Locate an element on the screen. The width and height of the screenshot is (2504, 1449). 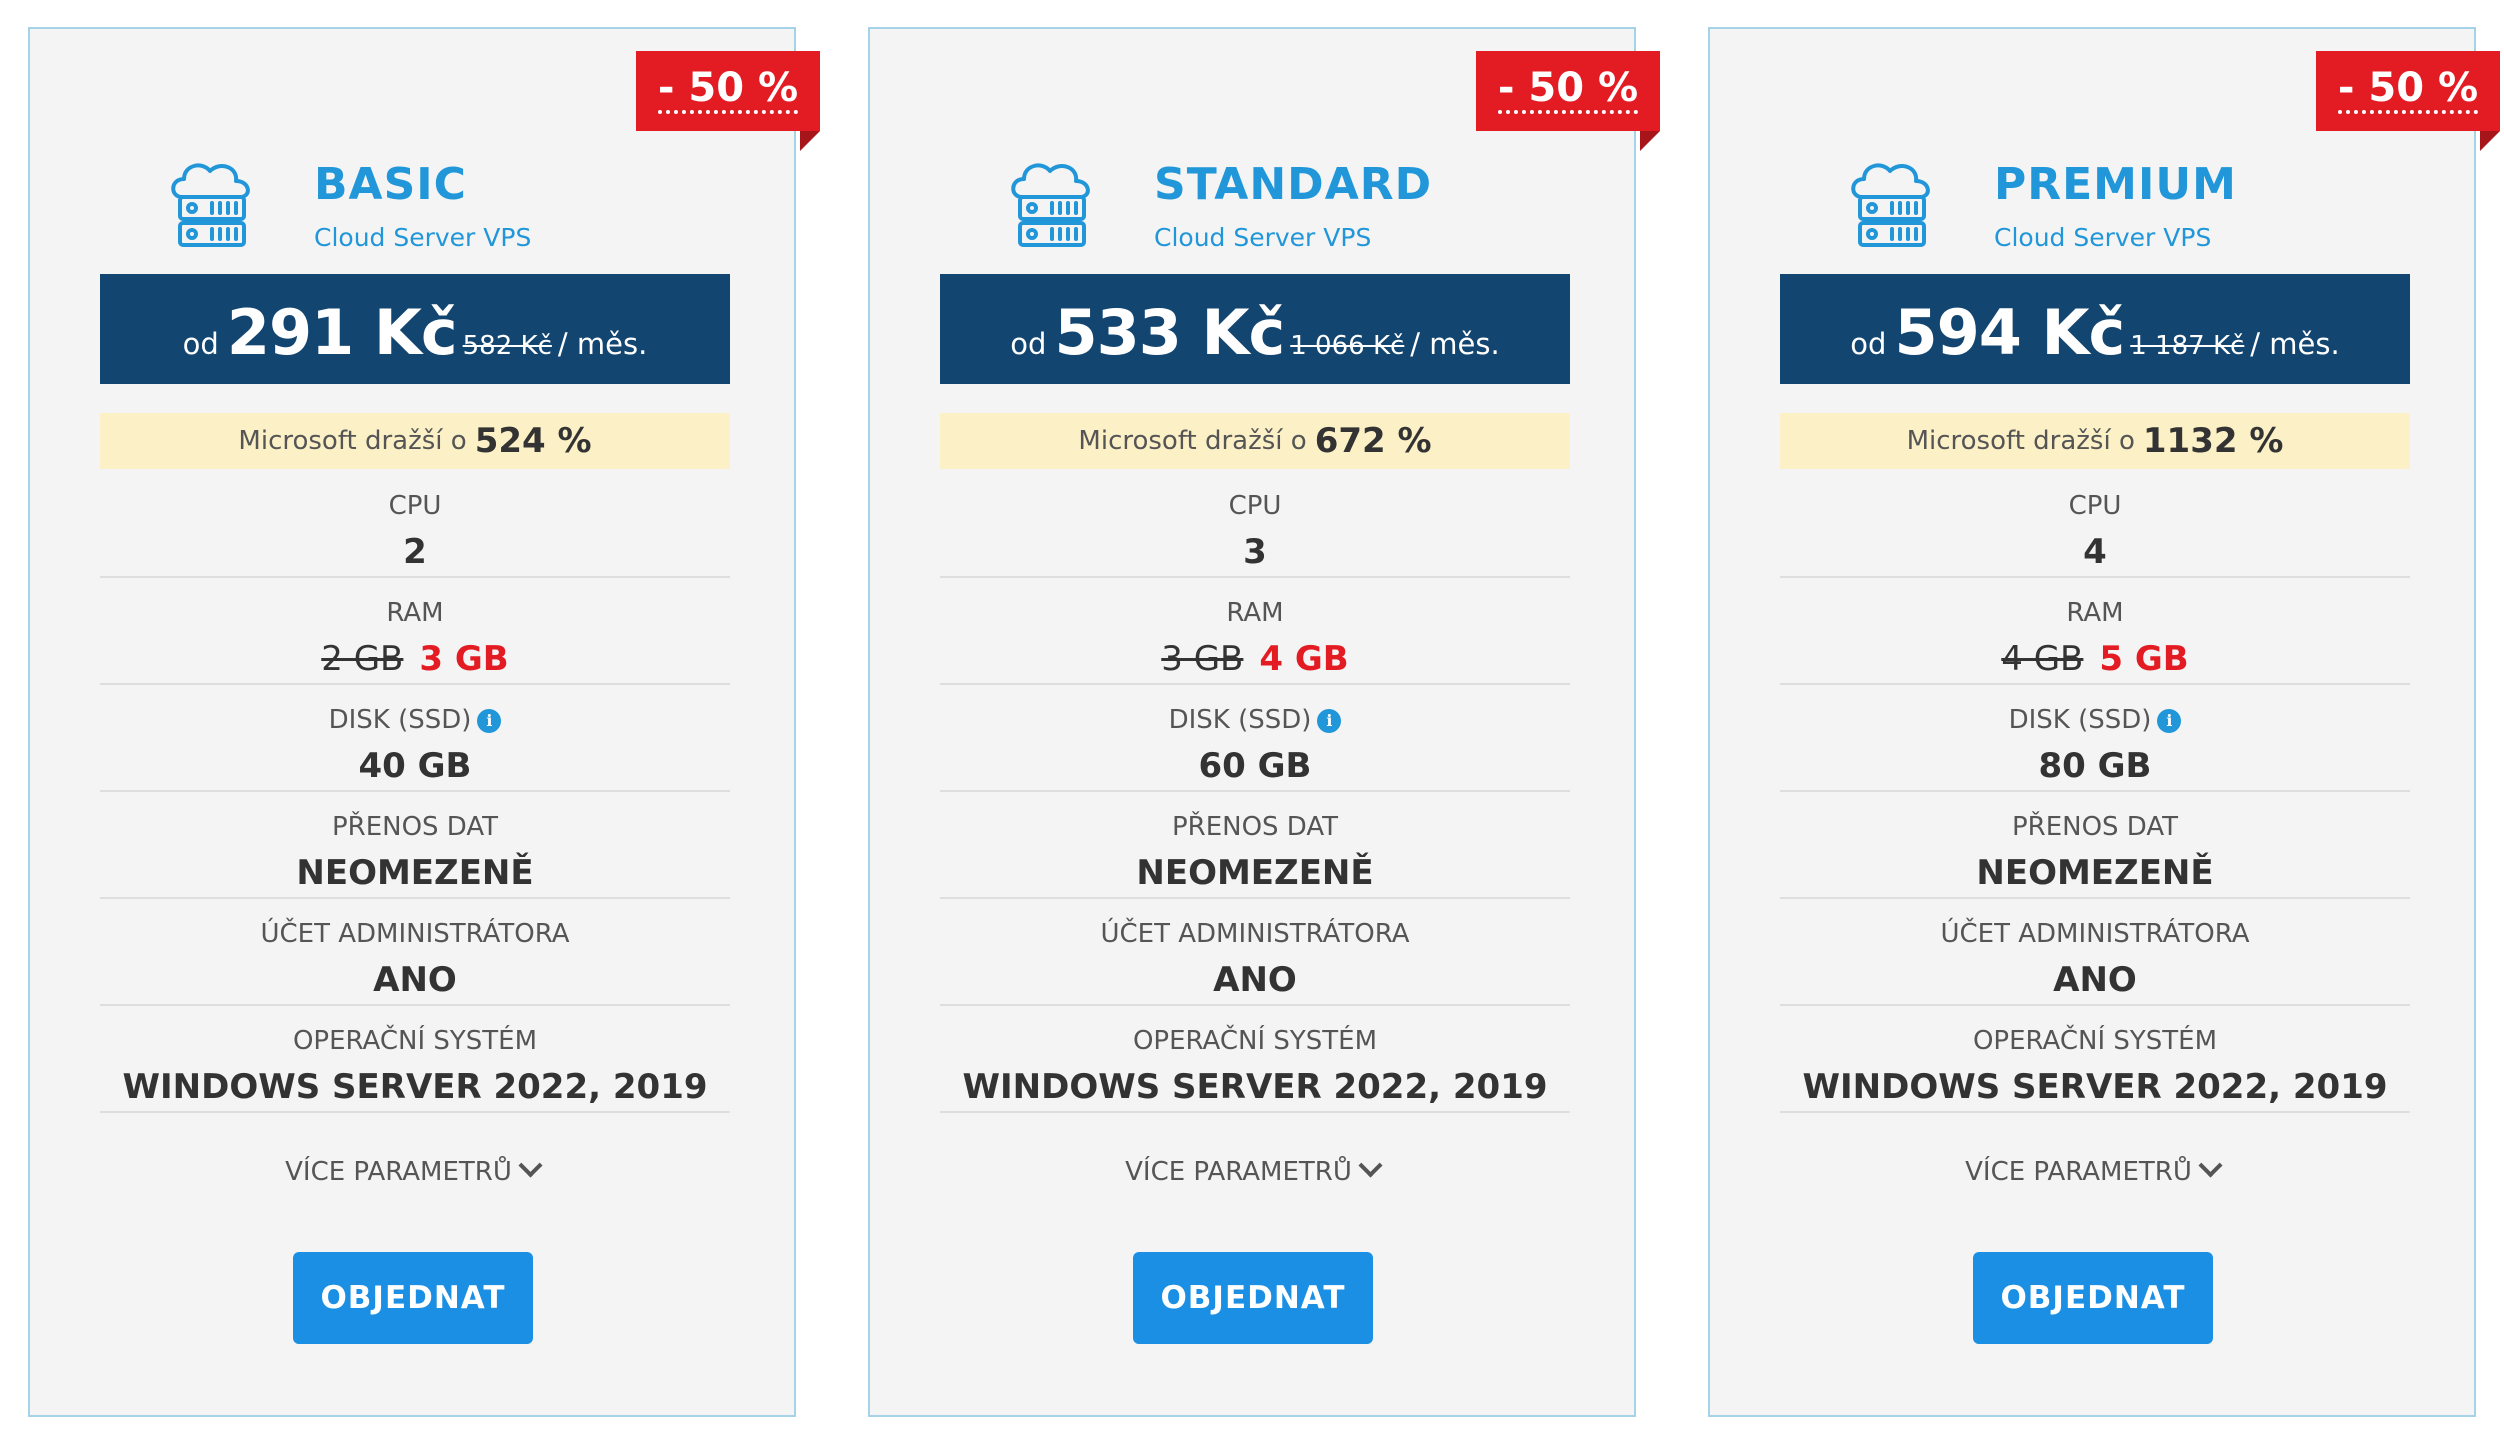
microsoft-comparison: Microsoft dražší o 524 % is located at coordinates (415, 441).